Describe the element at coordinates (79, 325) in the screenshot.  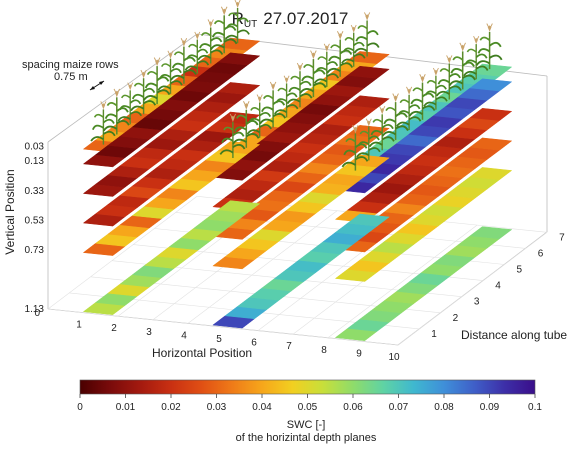
I see `x-tick-label: 1` at that location.